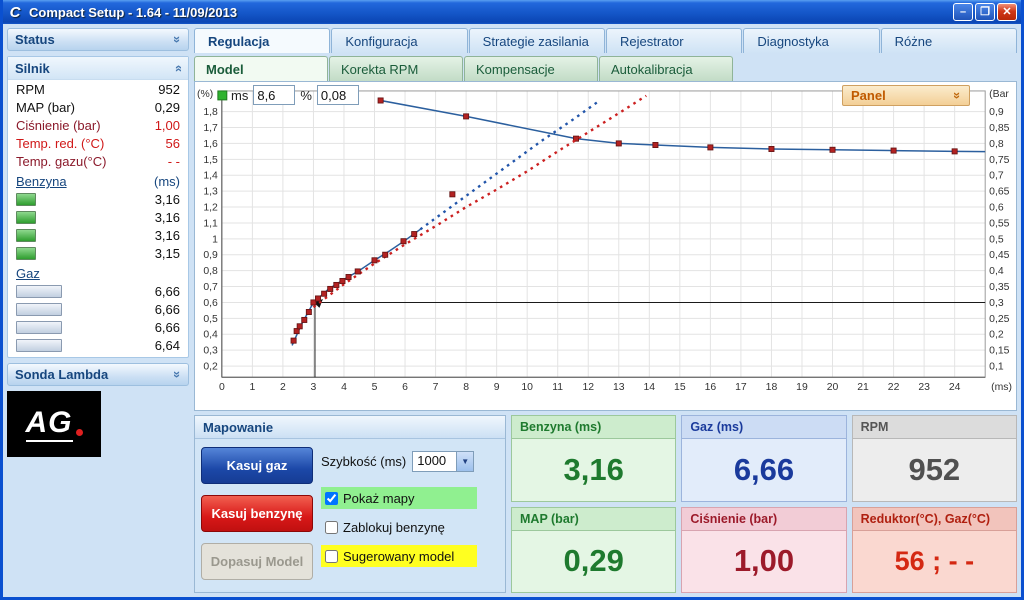 The image size is (1024, 600). I want to click on silnik-header-label: Silnik, so click(32, 68).